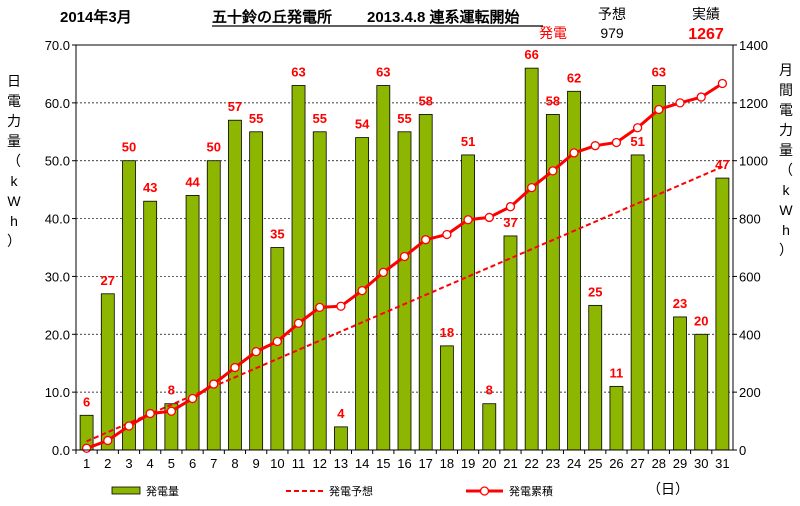 This screenshot has width=800, height=506. What do you see at coordinates (750, 392) in the screenshot?
I see `right-tick-label: 200` at bounding box center [750, 392].